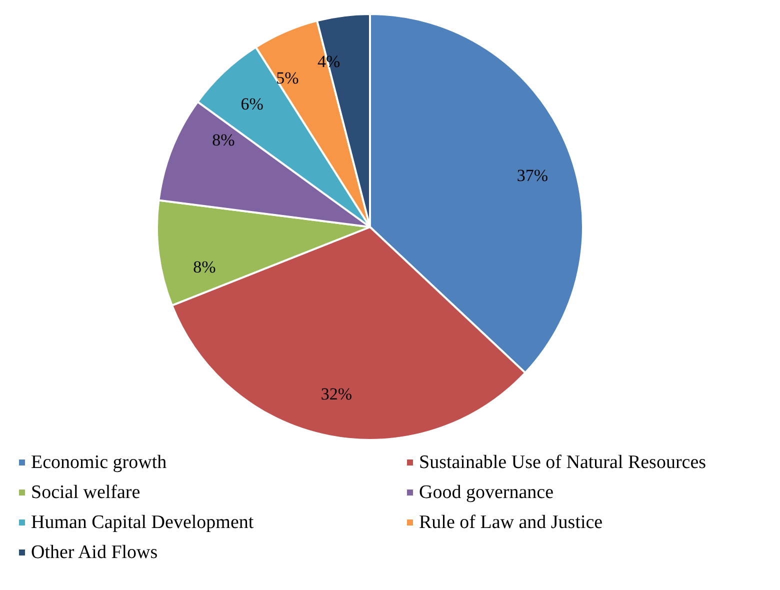  I want to click on data-label: 5%, so click(287, 78).